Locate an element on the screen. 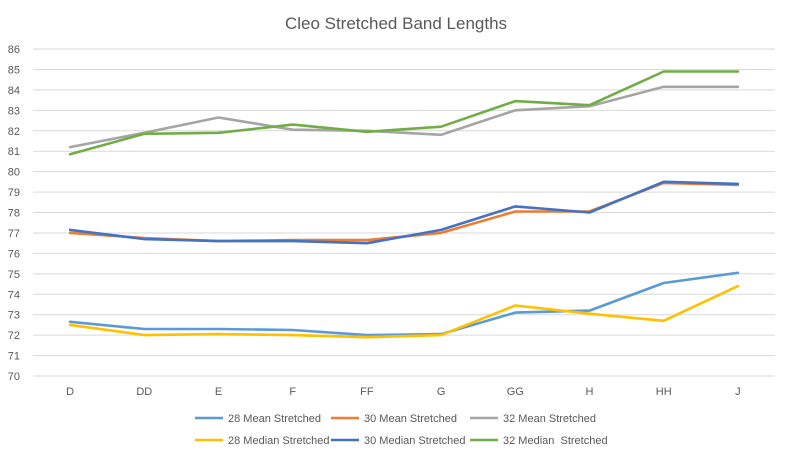  x-tick-label: G is located at coordinates (441, 392).